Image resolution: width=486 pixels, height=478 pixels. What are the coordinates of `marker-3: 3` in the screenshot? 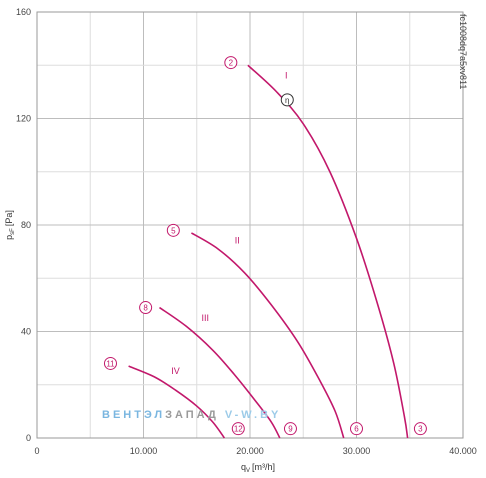 It's located at (420, 429).